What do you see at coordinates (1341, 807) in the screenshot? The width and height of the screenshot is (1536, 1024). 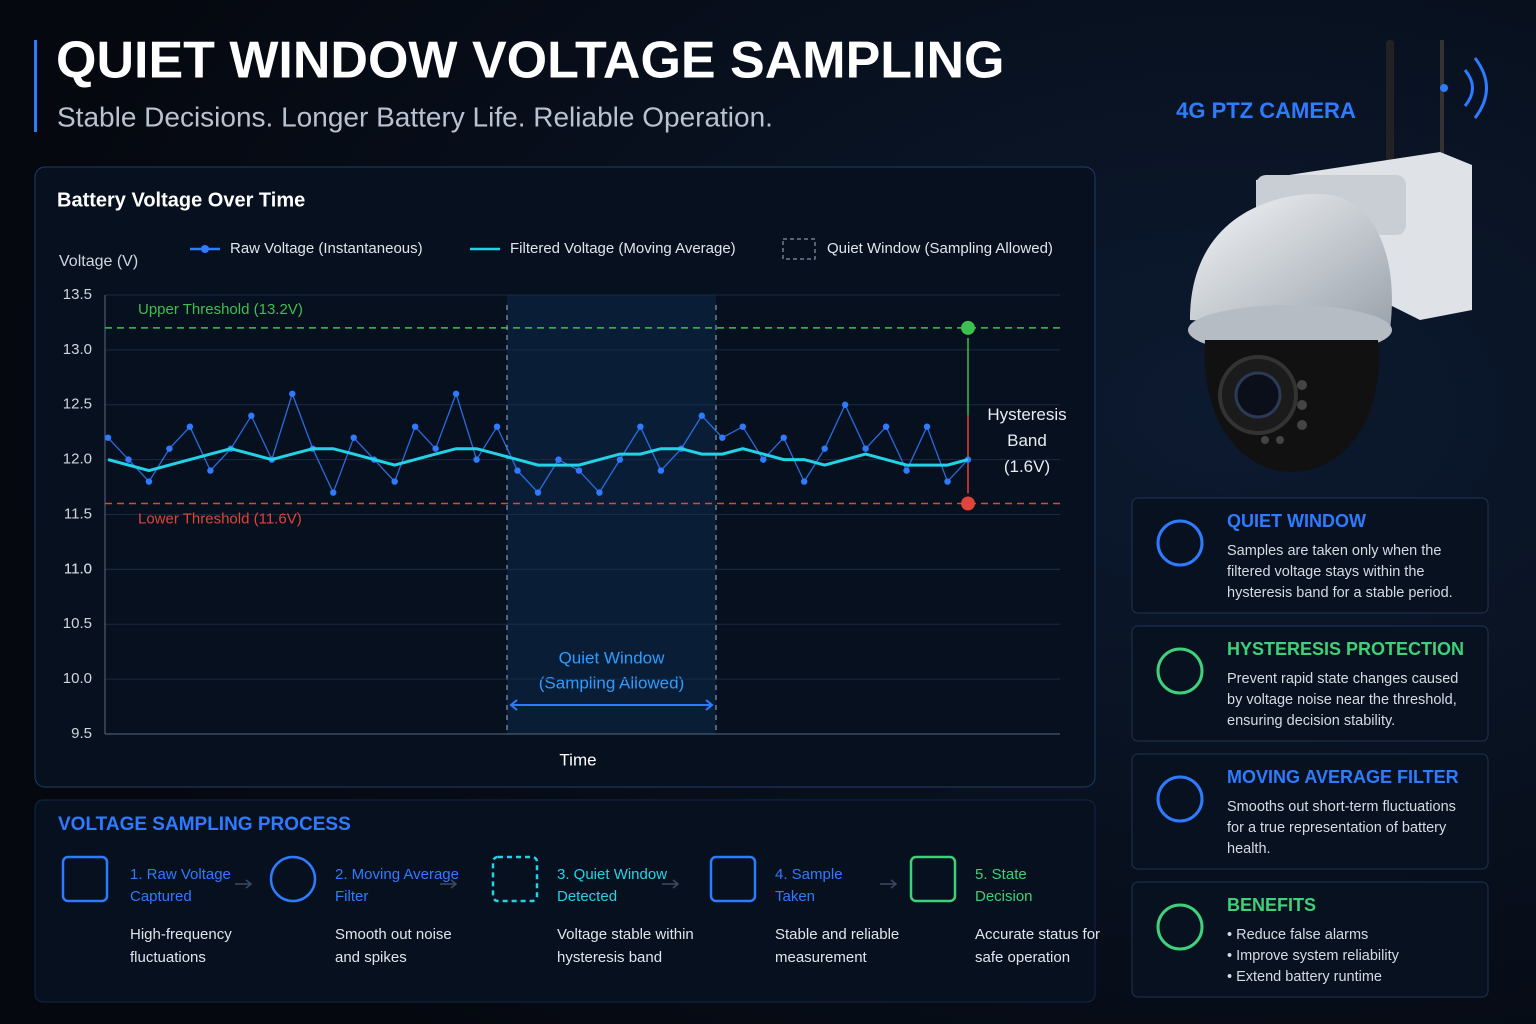 I see `card-text: Smooths out short-term fluctuations` at bounding box center [1341, 807].